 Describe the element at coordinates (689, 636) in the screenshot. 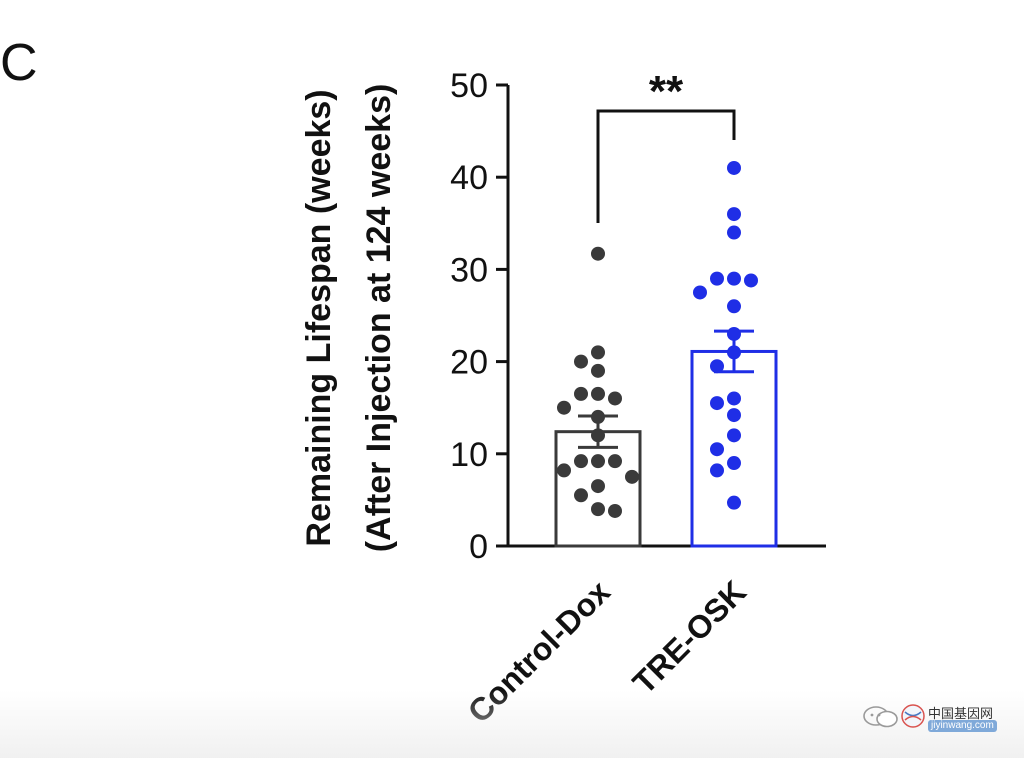

I see `x-tick-label: TRE-OSK` at that location.